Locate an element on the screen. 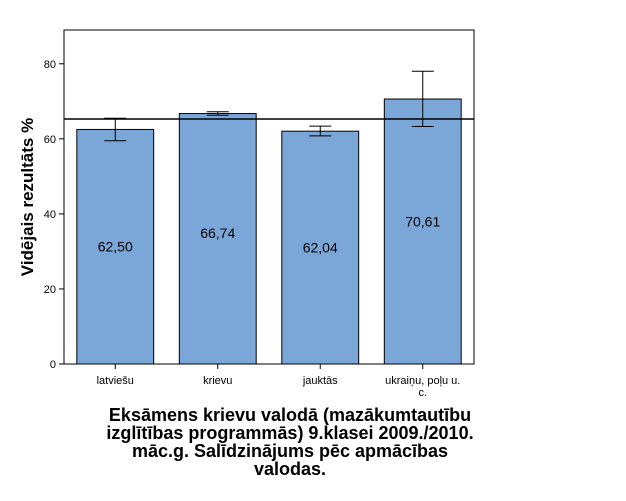 The image size is (626, 501). y-tick-label: 40 is located at coordinates (50, 215).